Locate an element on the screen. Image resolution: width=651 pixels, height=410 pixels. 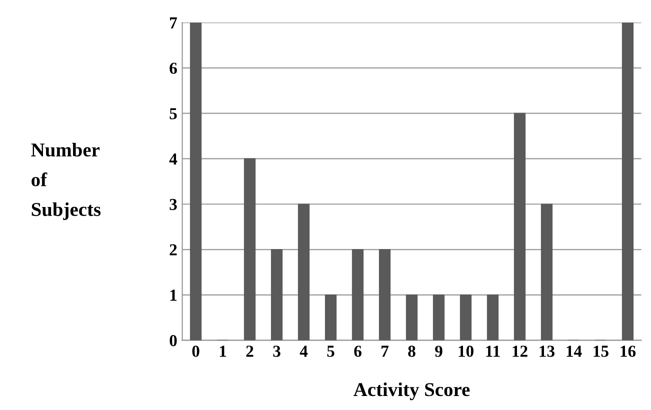
x-tick-label: 8 is located at coordinates (412, 351).